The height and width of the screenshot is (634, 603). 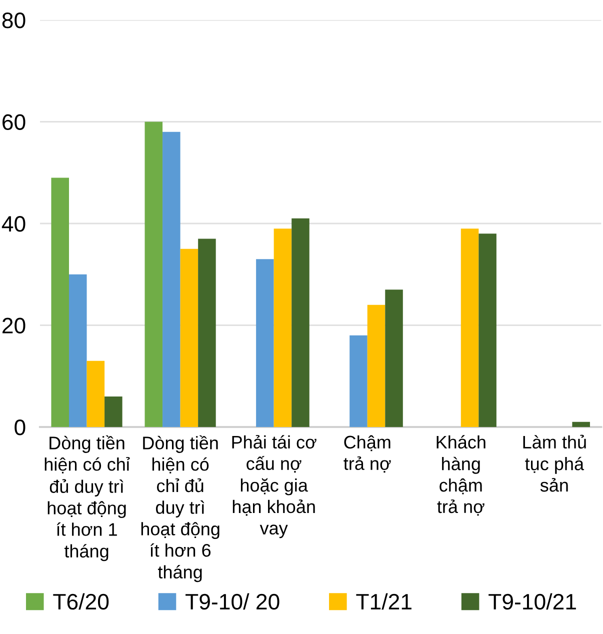 I want to click on legend-label: T9-10/21, so click(x=532, y=601).